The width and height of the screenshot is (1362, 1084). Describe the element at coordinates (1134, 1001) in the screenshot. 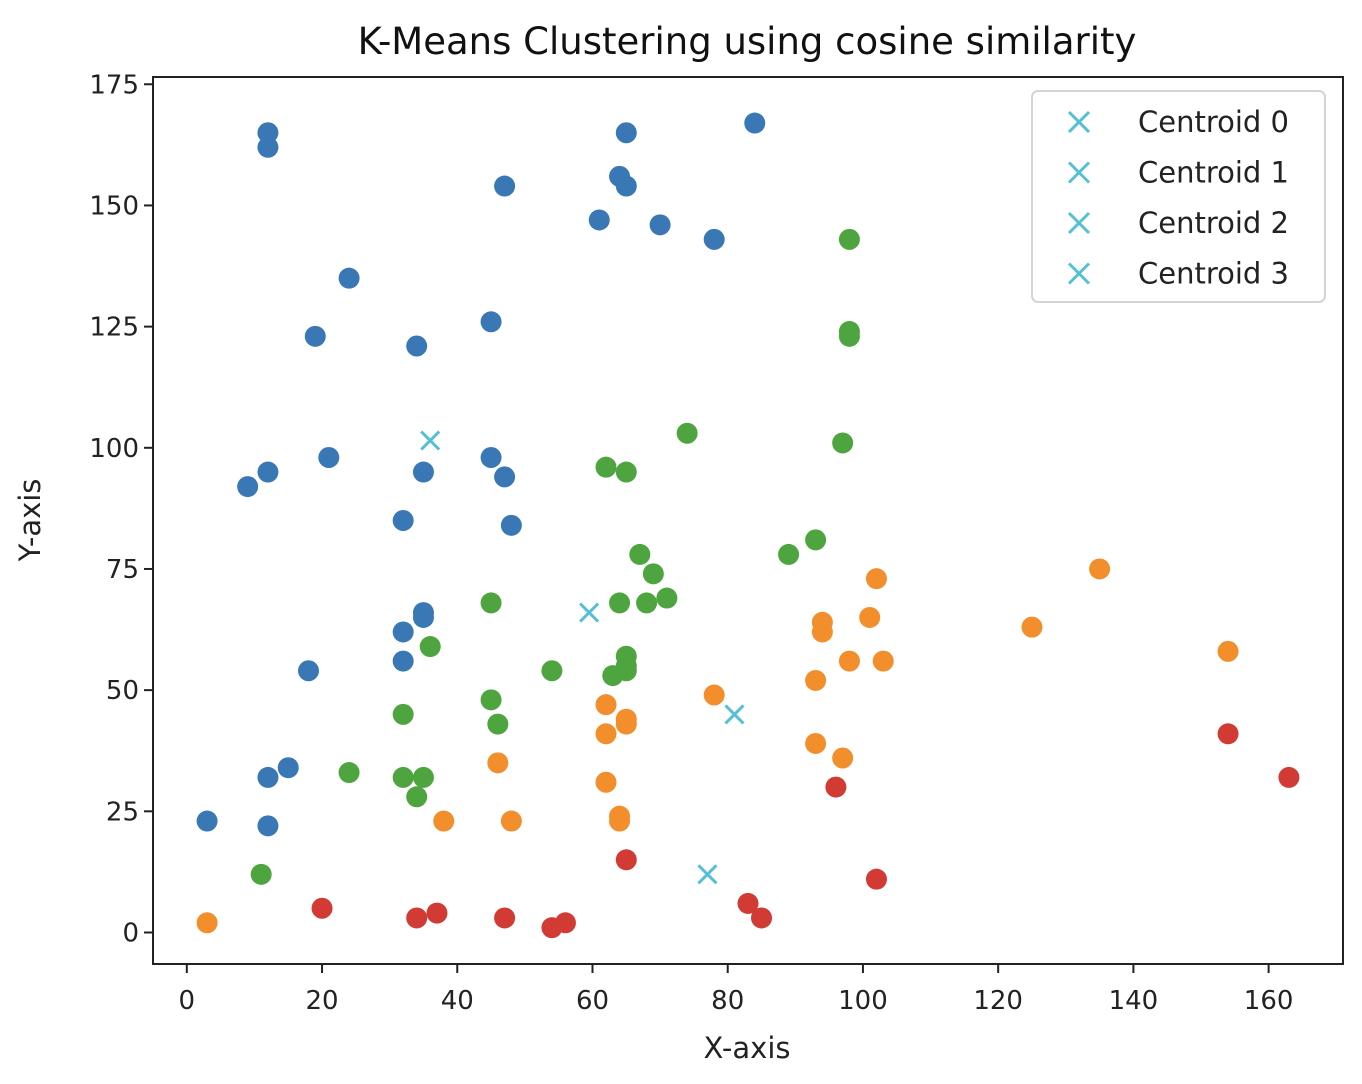

I see `x-tick-label: 140` at that location.